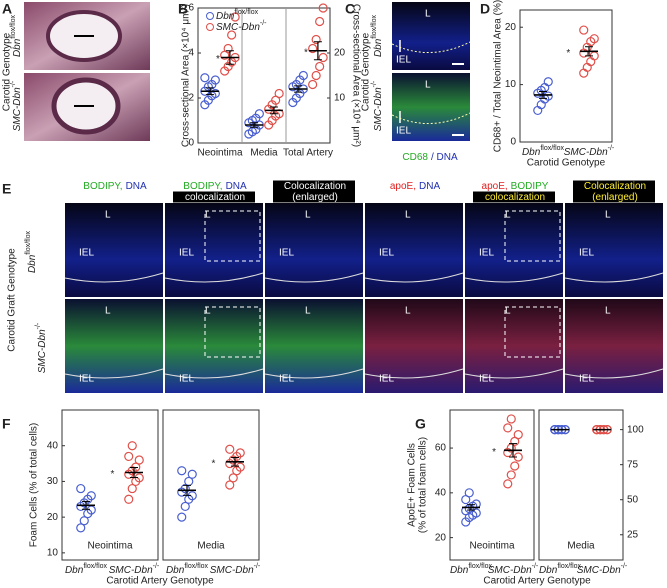  What do you see at coordinates (237, 15) in the screenshot?
I see `legend-label: Dbnflox/flox` at bounding box center [237, 15].